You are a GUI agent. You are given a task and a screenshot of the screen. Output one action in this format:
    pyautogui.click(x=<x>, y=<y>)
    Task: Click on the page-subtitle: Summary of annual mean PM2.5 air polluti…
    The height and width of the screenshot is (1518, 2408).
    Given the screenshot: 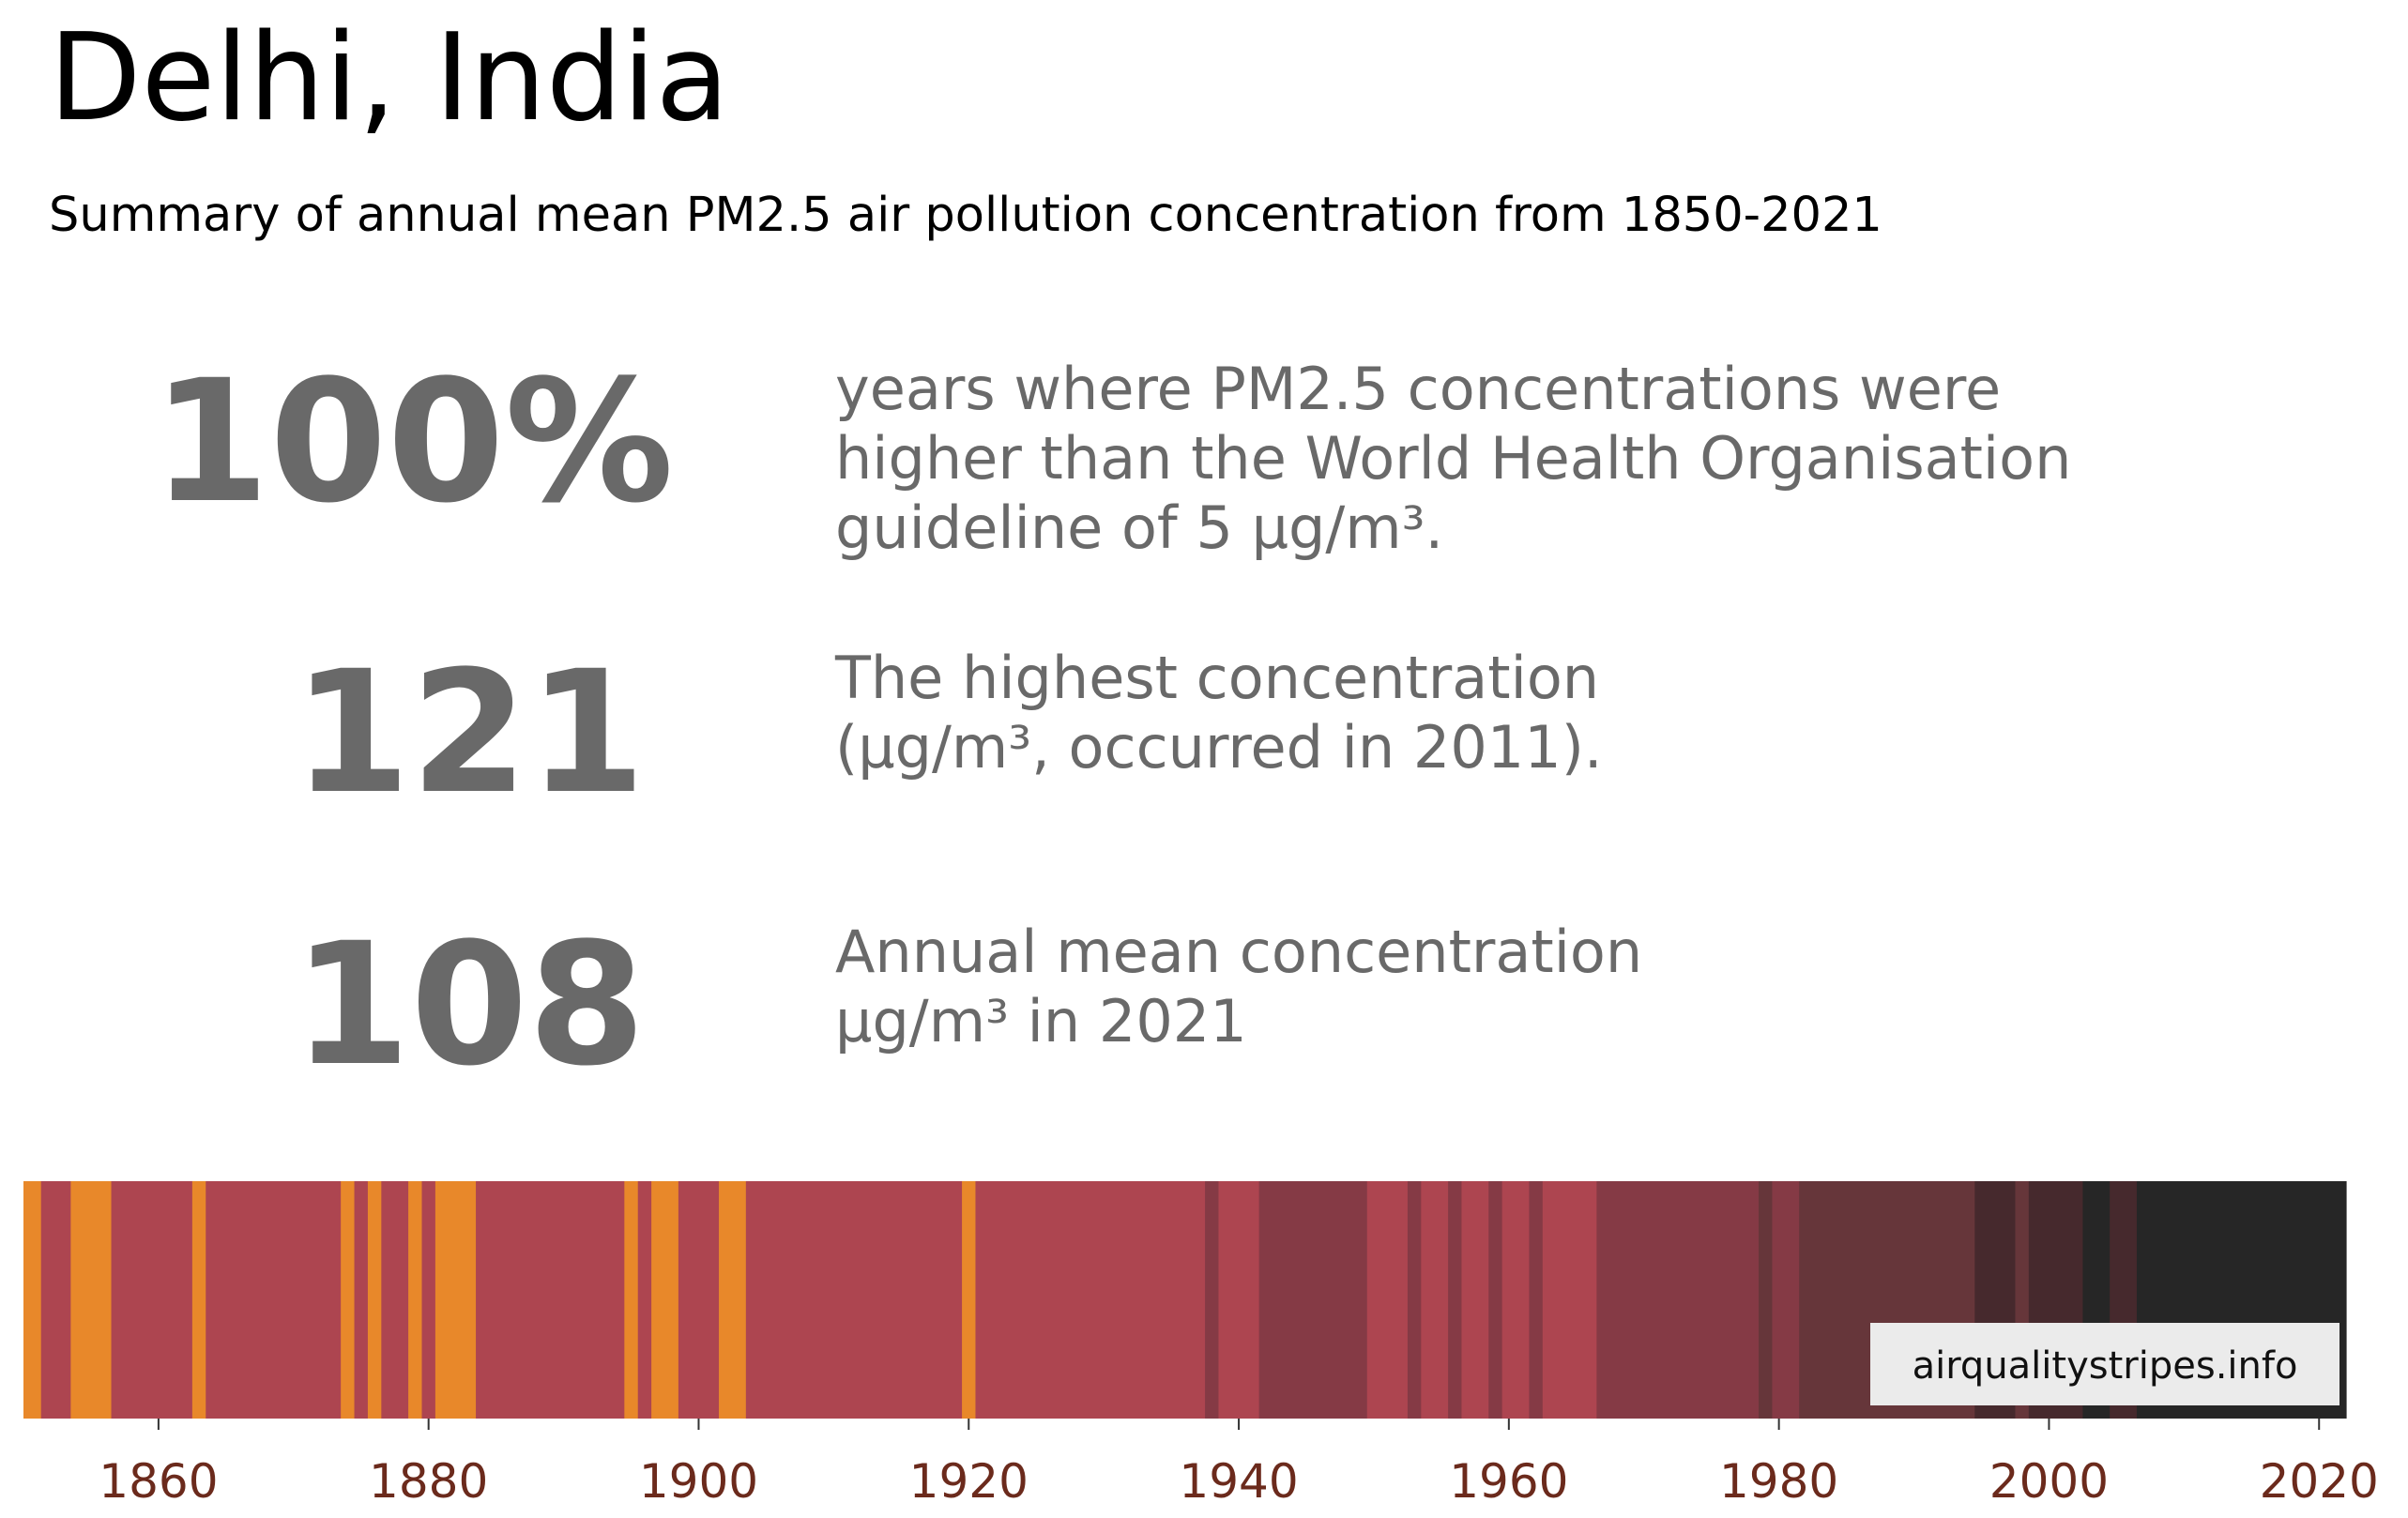 What is the action you would take?
    pyautogui.click(x=965, y=215)
    